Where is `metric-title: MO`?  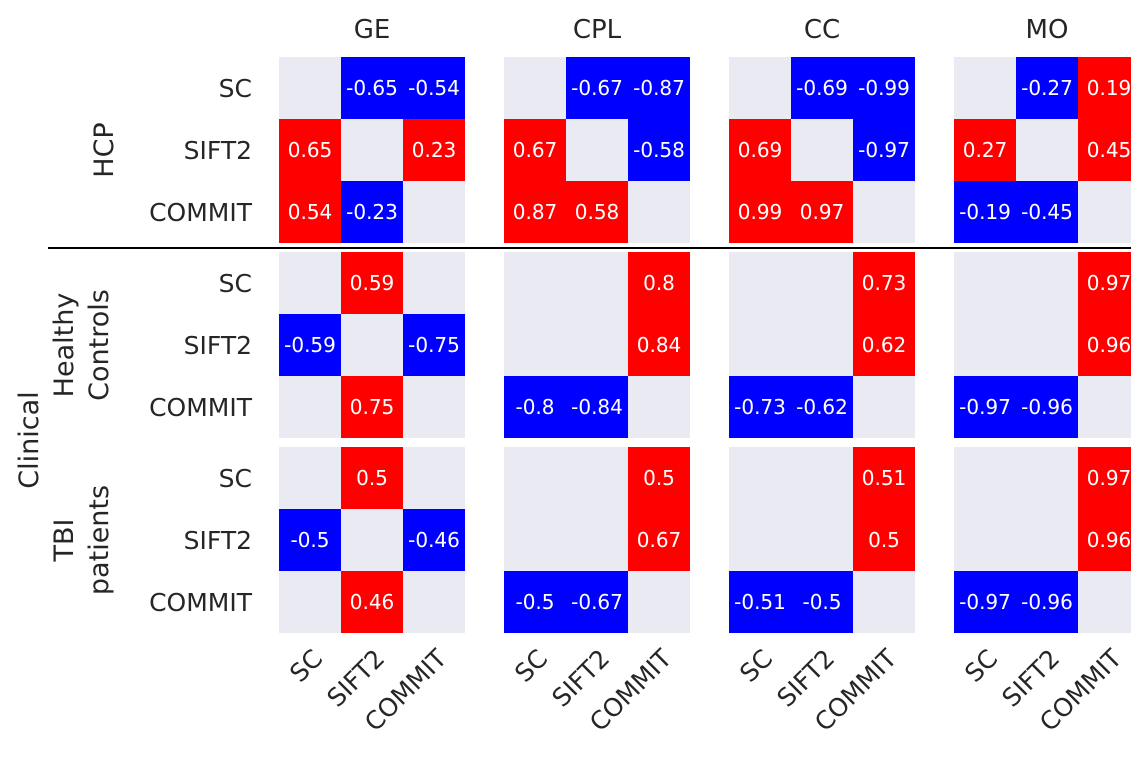
metric-title: MO is located at coordinates (1047, 30).